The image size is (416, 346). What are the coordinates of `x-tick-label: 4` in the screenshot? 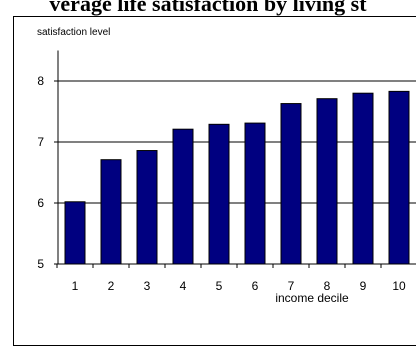 It's located at (183, 286).